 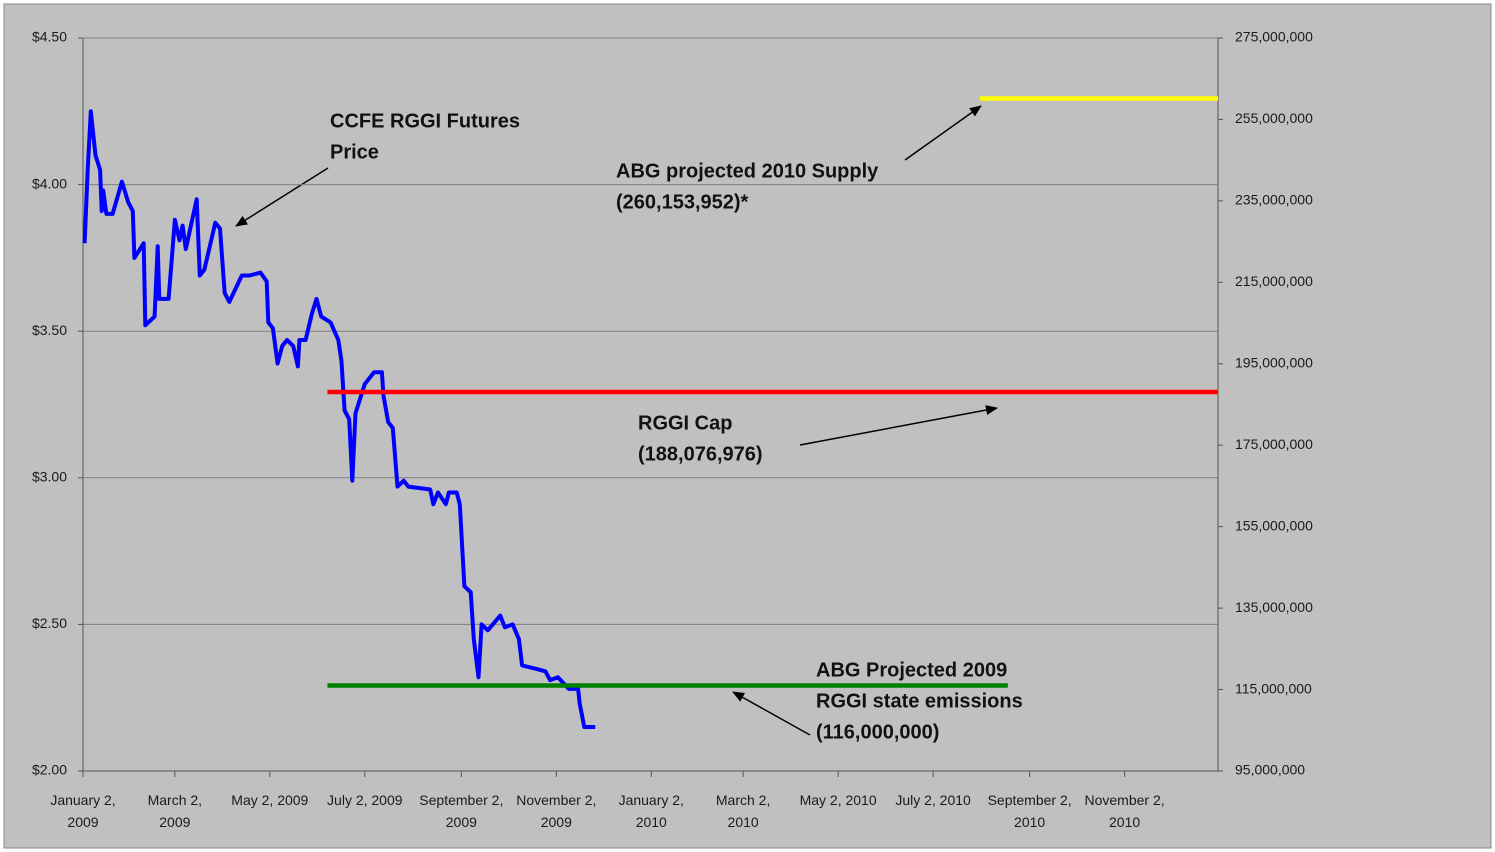 I want to click on y2-tick-label: 115,000,000, so click(x=1273, y=688).